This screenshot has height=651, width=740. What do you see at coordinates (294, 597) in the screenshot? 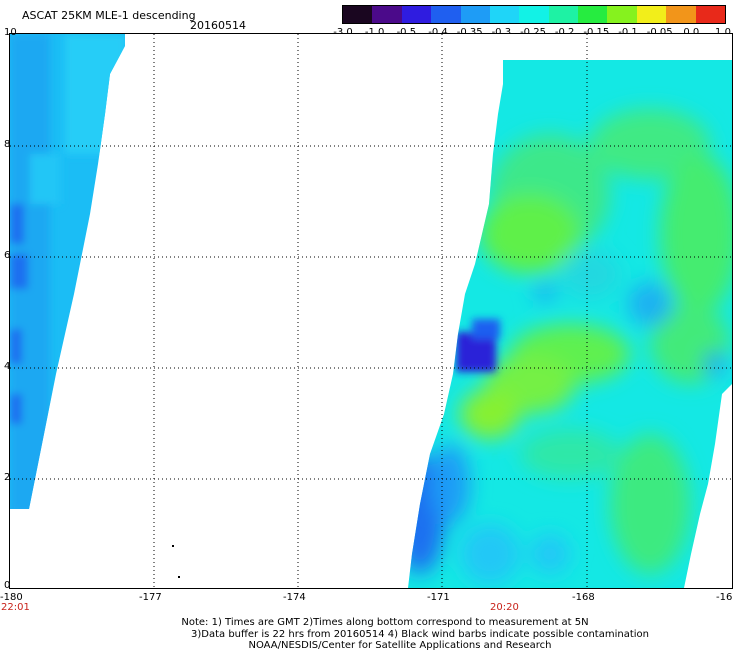
I see `x-tick-label: -174` at bounding box center [294, 597].